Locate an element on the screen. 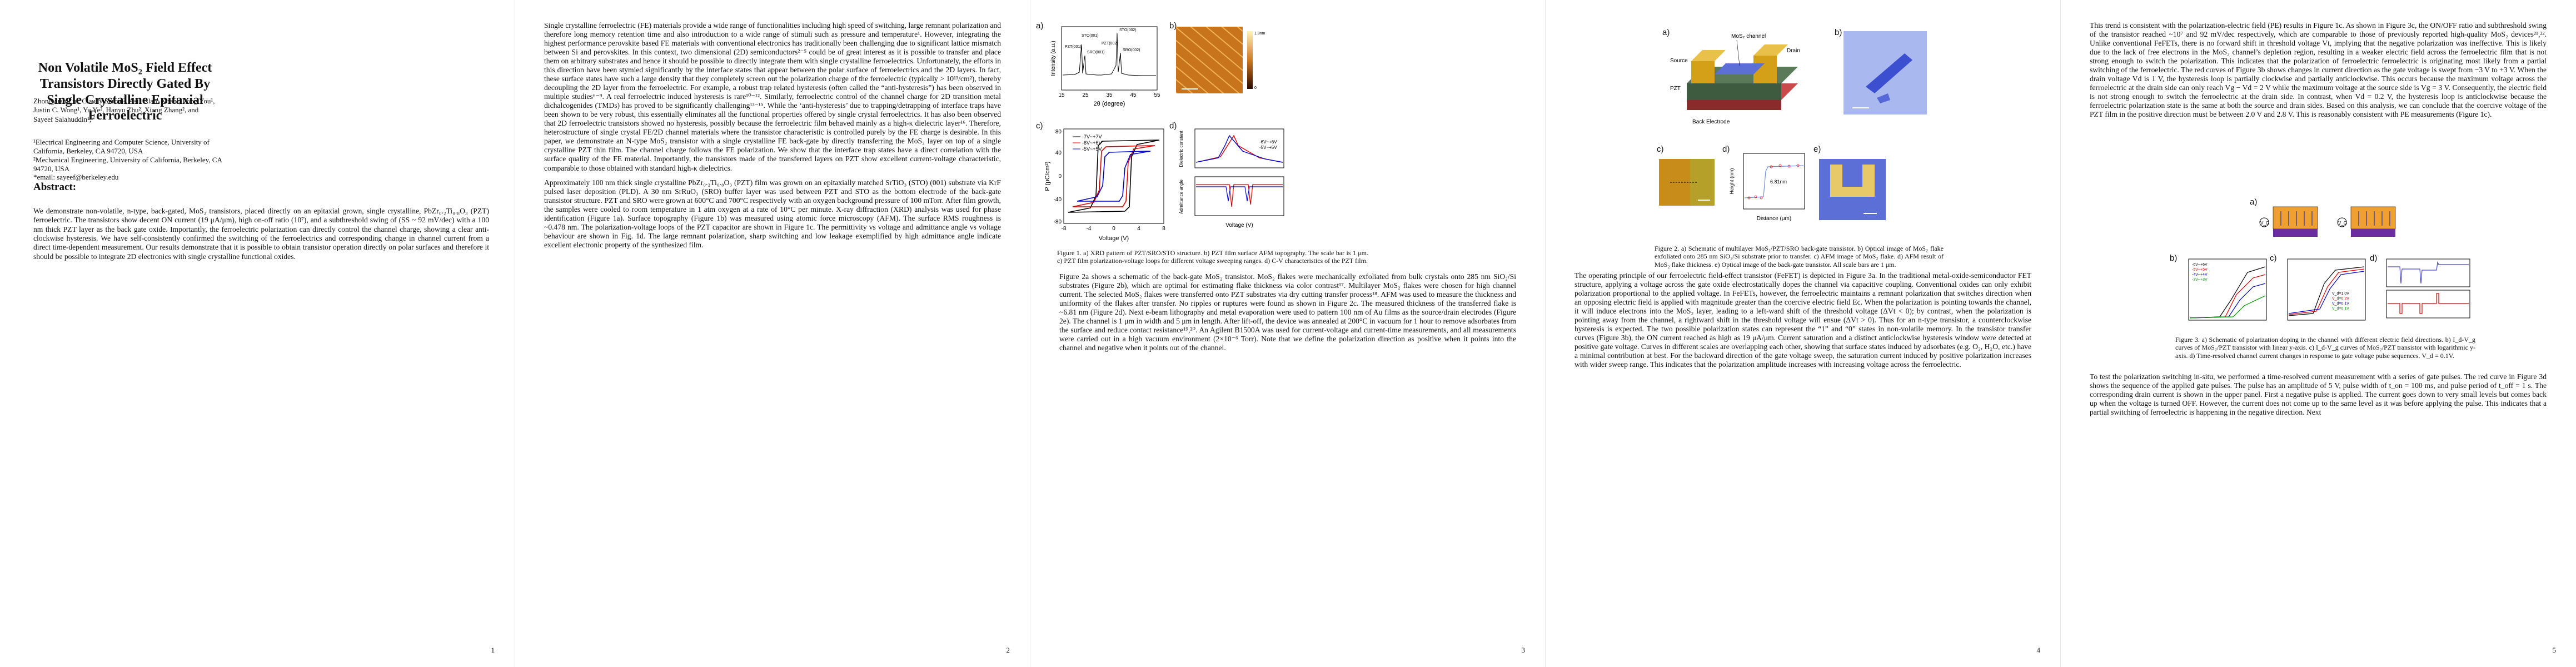 Image resolution: width=2576 pixels, height=667 pixels. tick-label: 80 is located at coordinates (1058, 132).